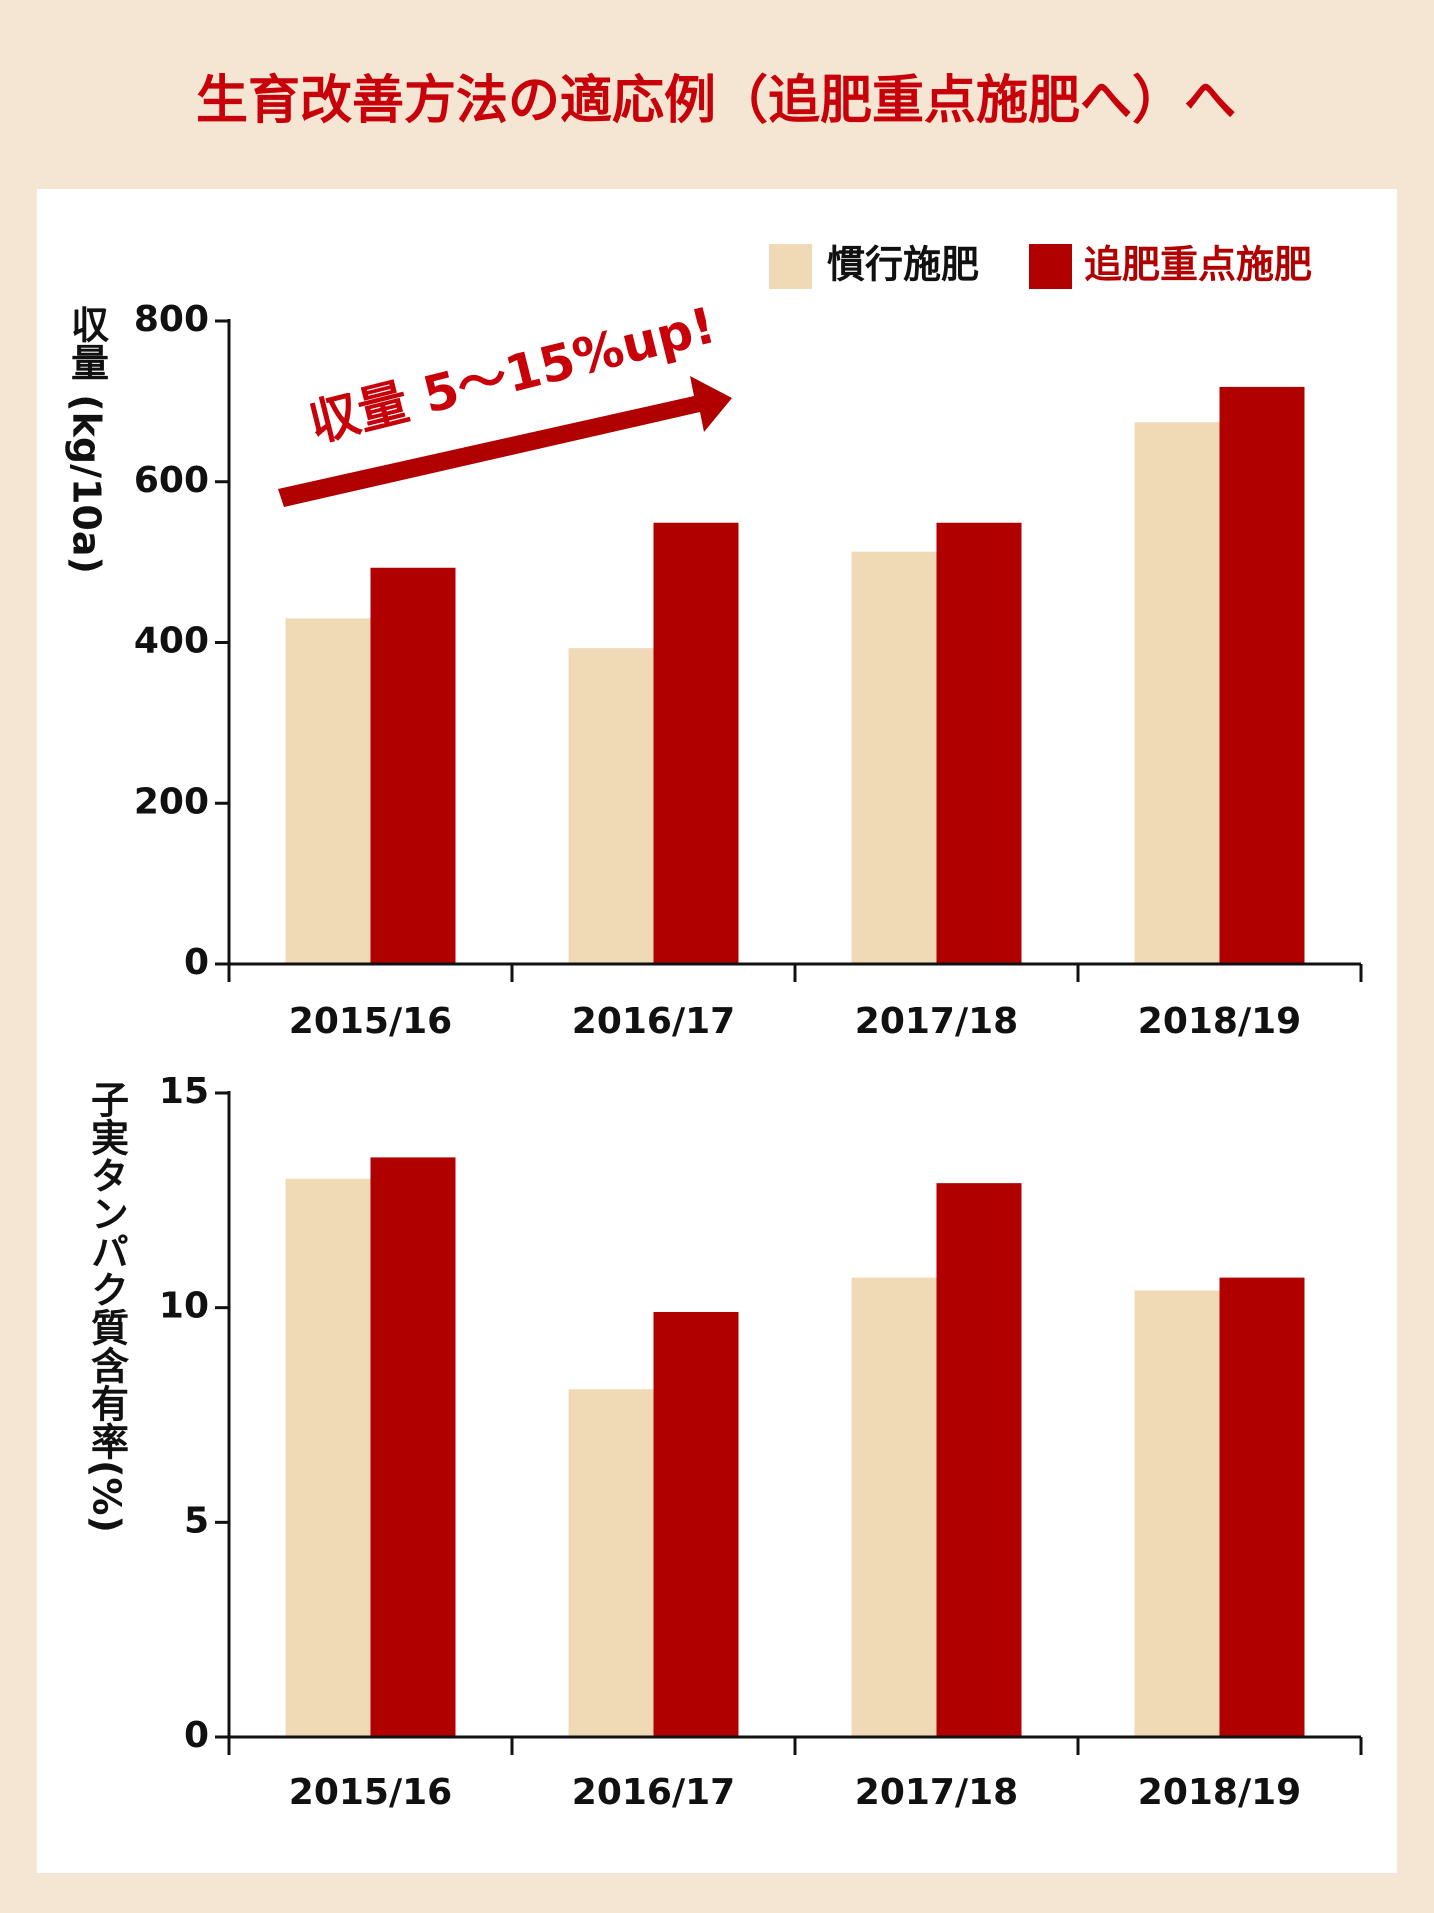 This screenshot has width=1434, height=1913. Describe the element at coordinates (87, 439) in the screenshot. I see `y-axis-label: 収量 (kg/10a)` at that location.